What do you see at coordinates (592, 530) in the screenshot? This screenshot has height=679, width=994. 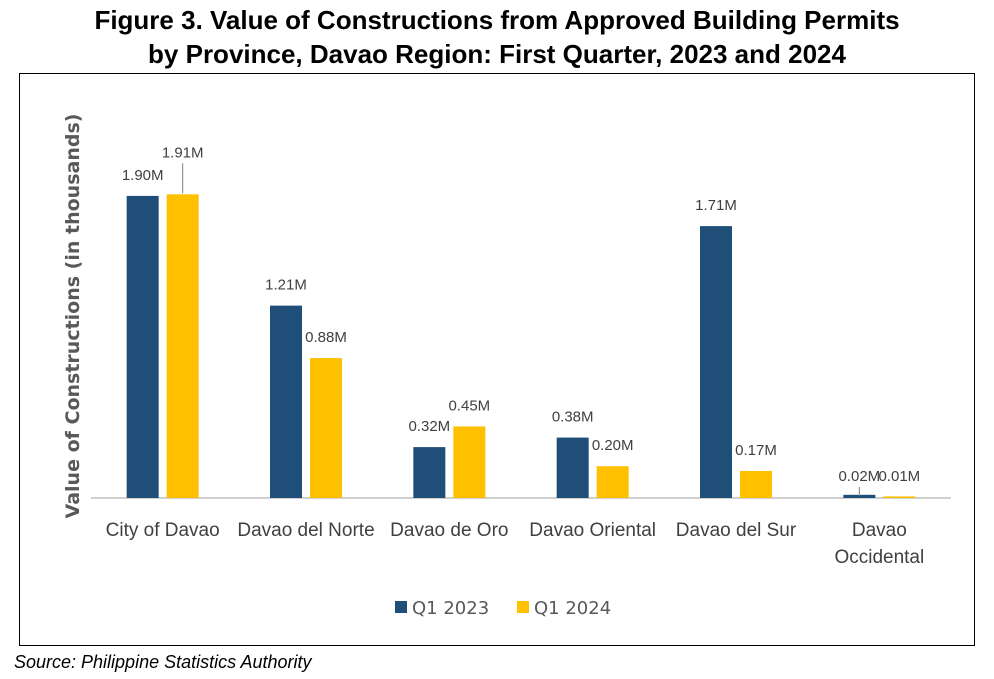 I see `x-tick-label: Davao Oriental` at bounding box center [592, 530].